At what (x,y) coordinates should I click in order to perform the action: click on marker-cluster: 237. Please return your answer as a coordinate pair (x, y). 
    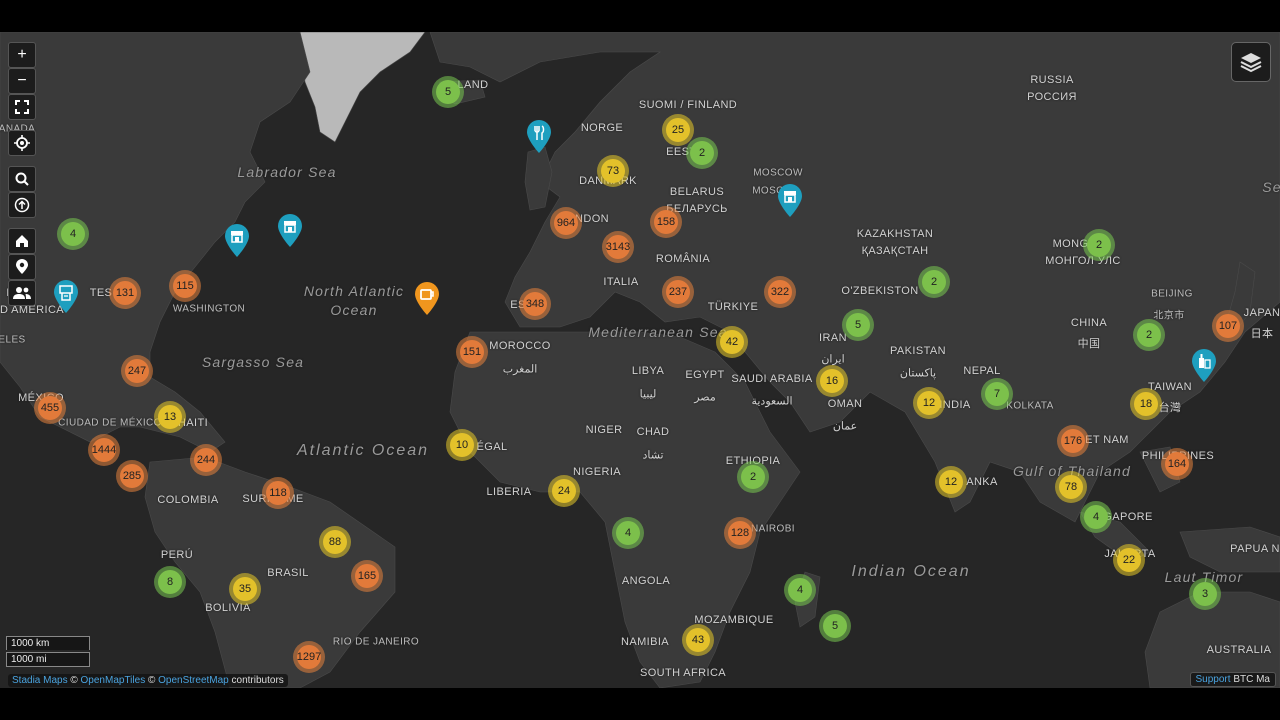
    Looking at the image, I should click on (678, 292).